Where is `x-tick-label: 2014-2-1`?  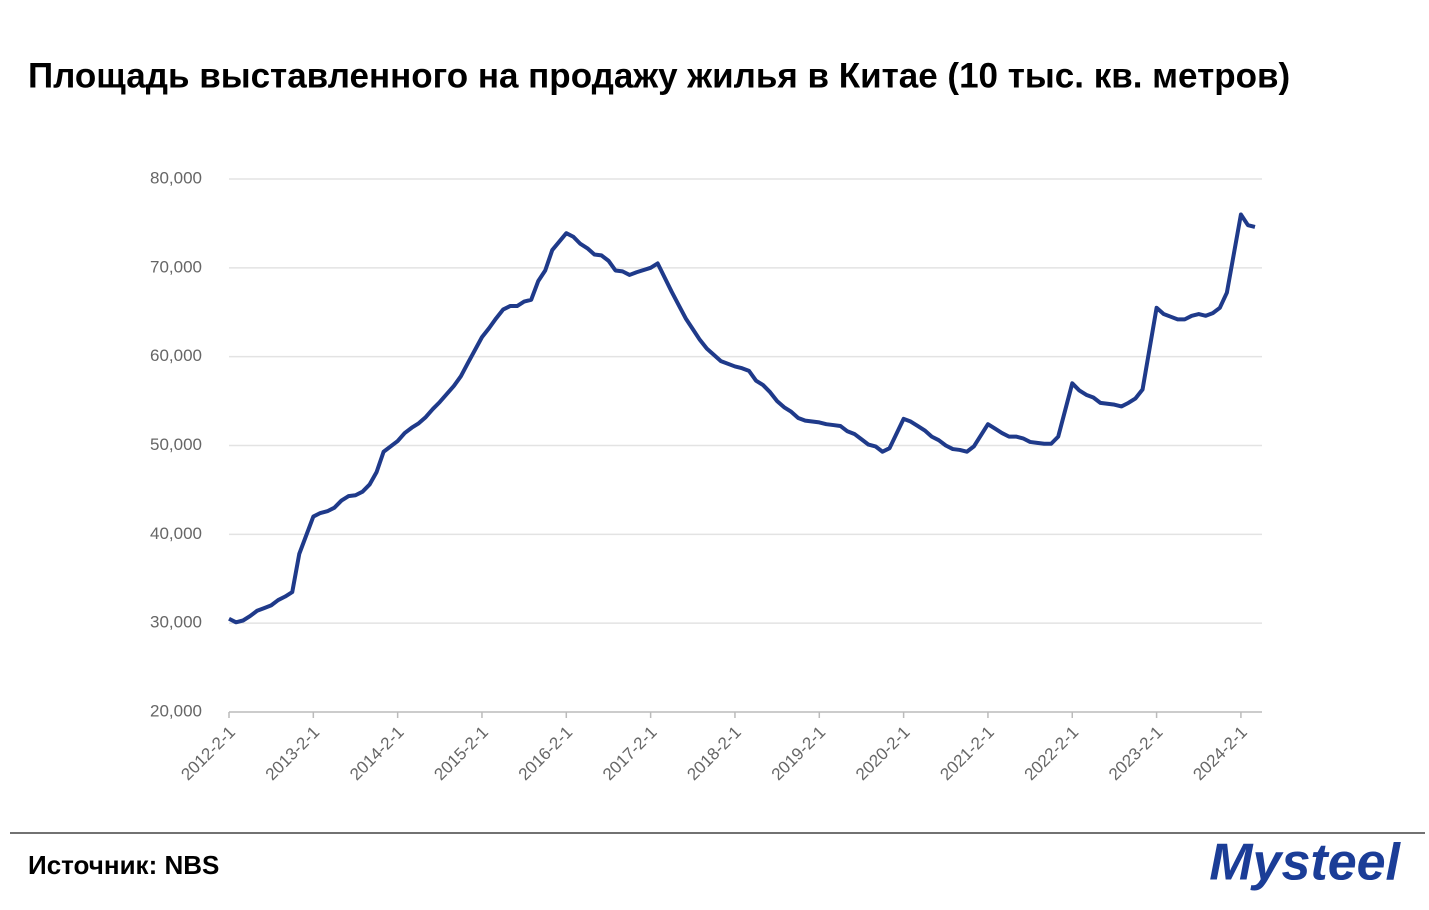
x-tick-label: 2014-2-1 is located at coordinates (377, 754).